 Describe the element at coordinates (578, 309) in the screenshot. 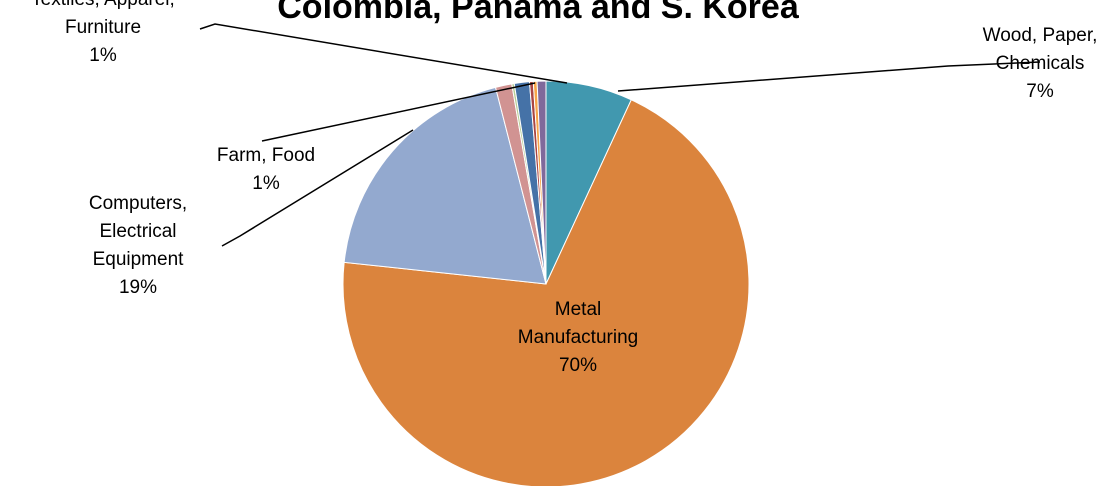

I see `slice-label-line: Metal` at that location.